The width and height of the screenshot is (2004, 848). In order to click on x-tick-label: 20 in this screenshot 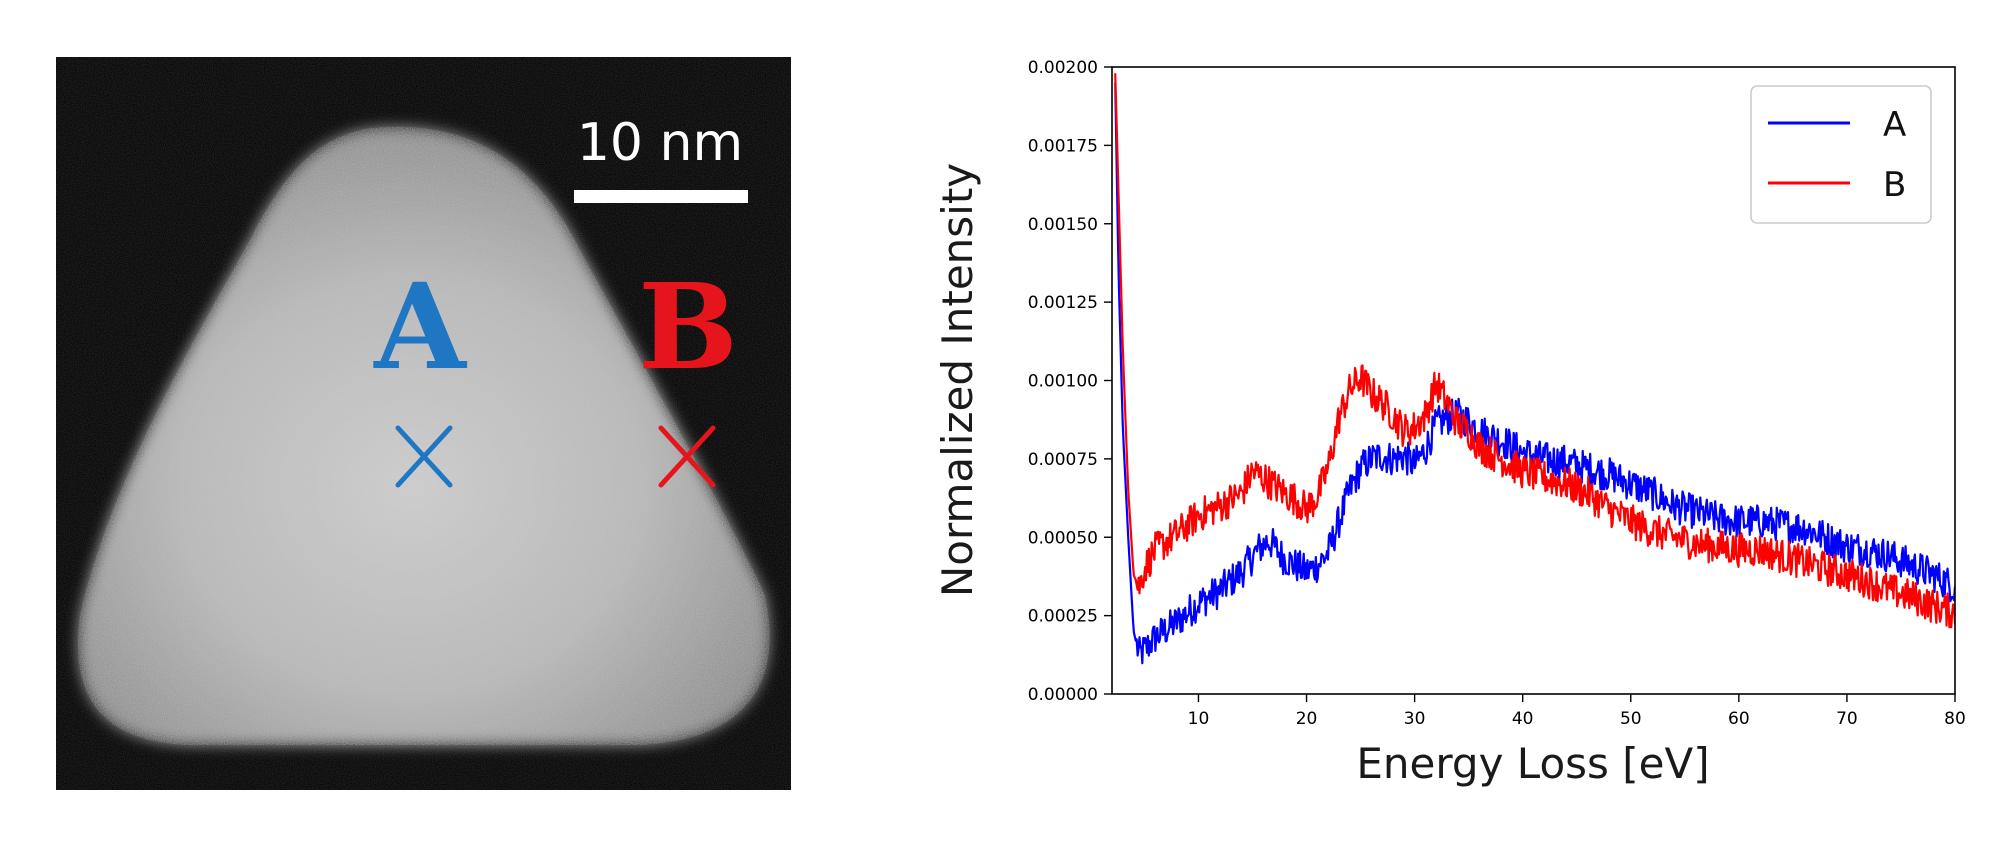, I will do `click(1307, 719)`.